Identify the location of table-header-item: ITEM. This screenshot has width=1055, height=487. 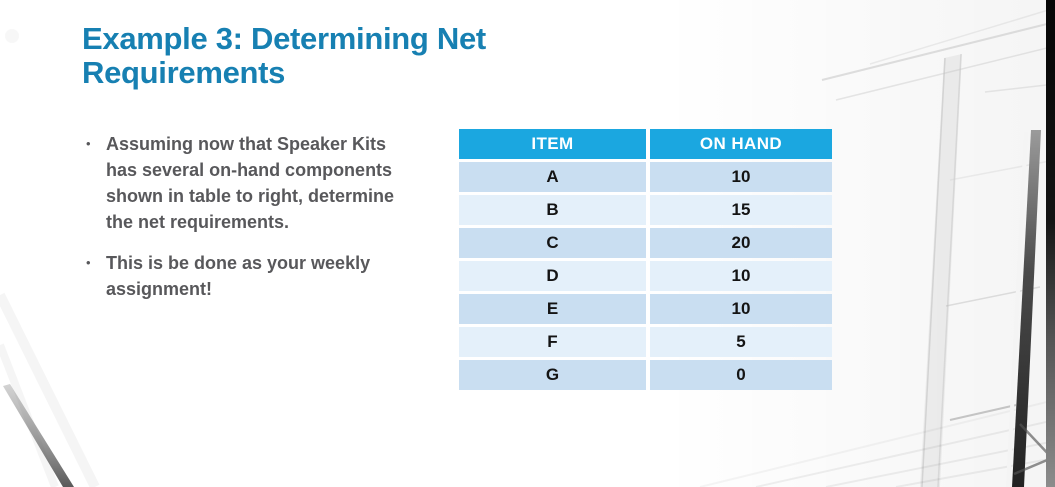
(552, 144).